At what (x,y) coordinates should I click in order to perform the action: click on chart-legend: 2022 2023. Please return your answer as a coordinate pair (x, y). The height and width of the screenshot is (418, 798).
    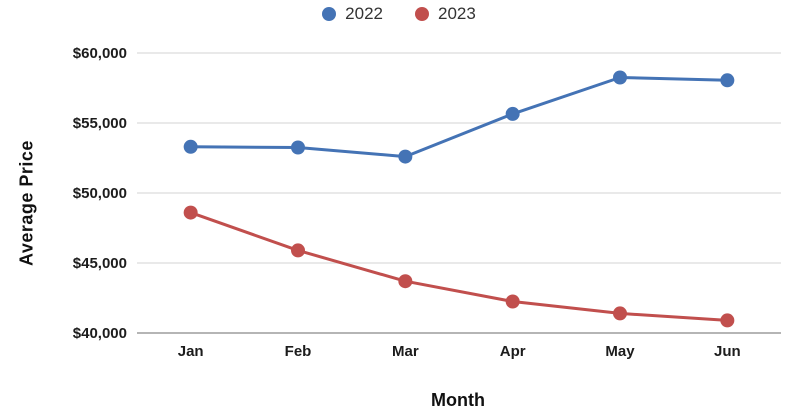
    Looking at the image, I should click on (399, 14).